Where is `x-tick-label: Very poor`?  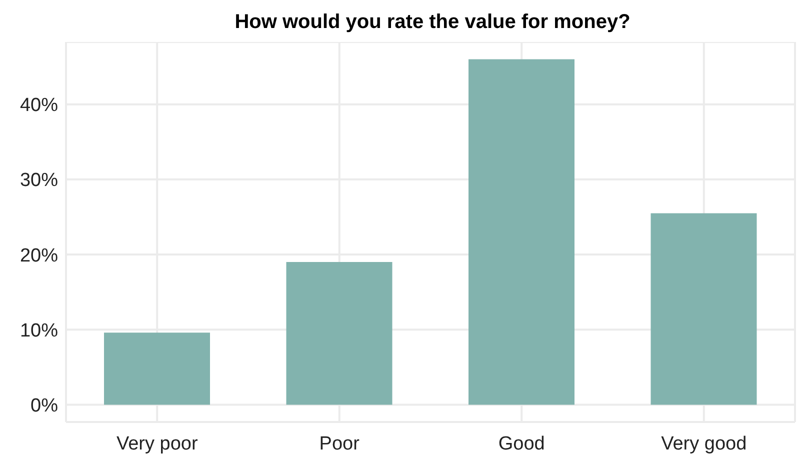 x-tick-label: Very poor is located at coordinates (157, 443).